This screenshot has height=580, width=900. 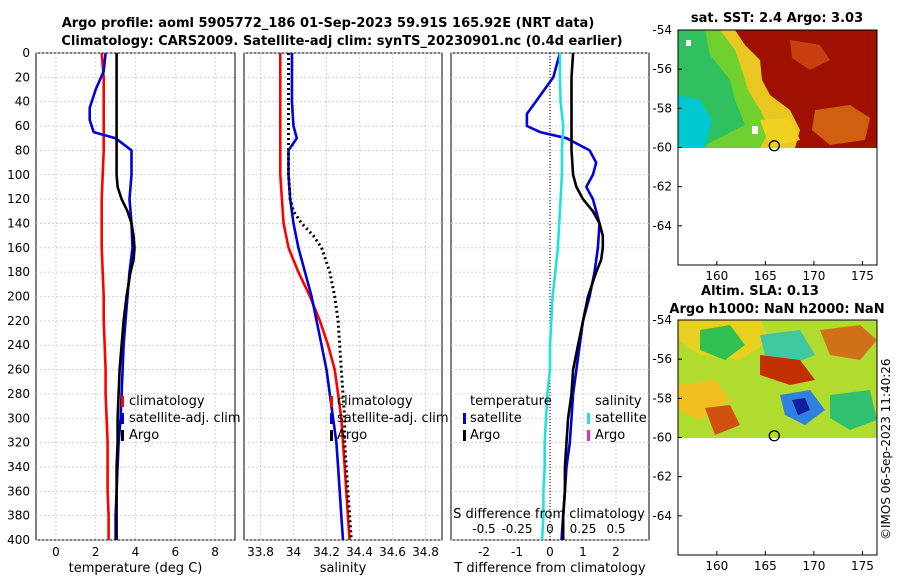 What do you see at coordinates (484, 552) in the screenshot?
I see `x-tick-label: -2` at bounding box center [484, 552].